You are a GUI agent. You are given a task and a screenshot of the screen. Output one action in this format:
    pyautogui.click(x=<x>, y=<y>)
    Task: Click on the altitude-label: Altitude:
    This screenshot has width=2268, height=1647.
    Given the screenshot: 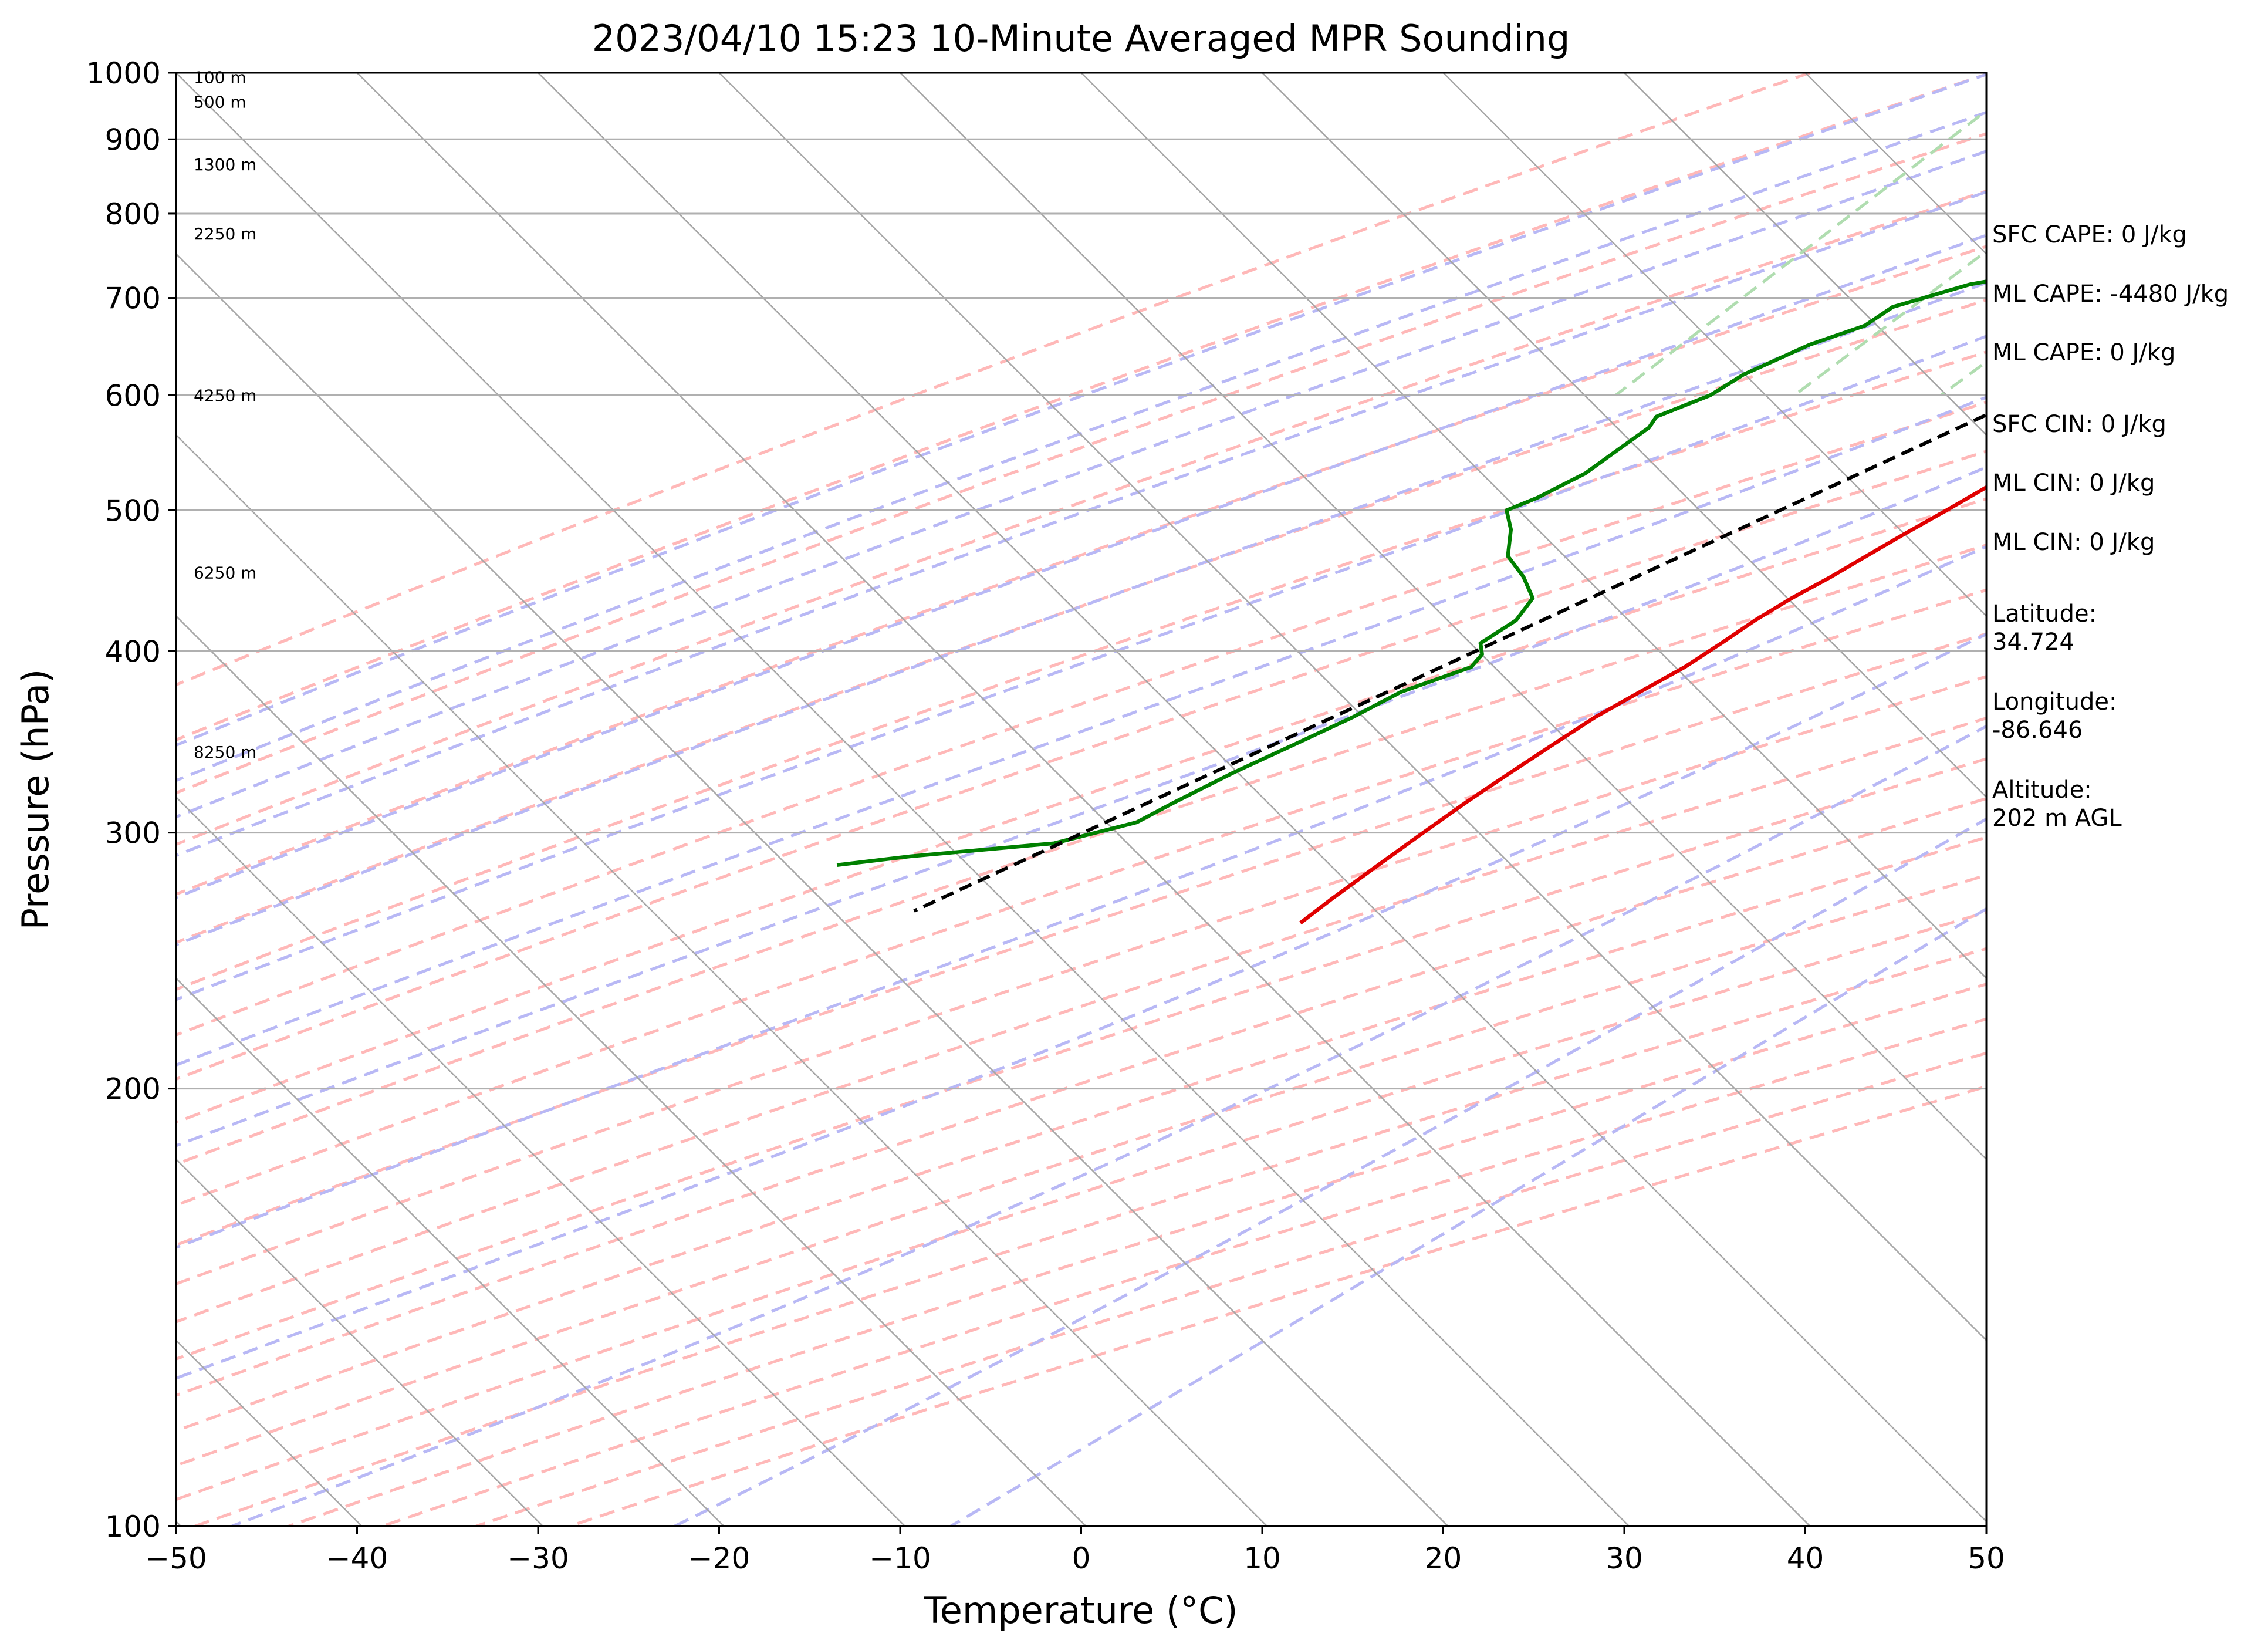 What is the action you would take?
    pyautogui.click(x=2042, y=791)
    